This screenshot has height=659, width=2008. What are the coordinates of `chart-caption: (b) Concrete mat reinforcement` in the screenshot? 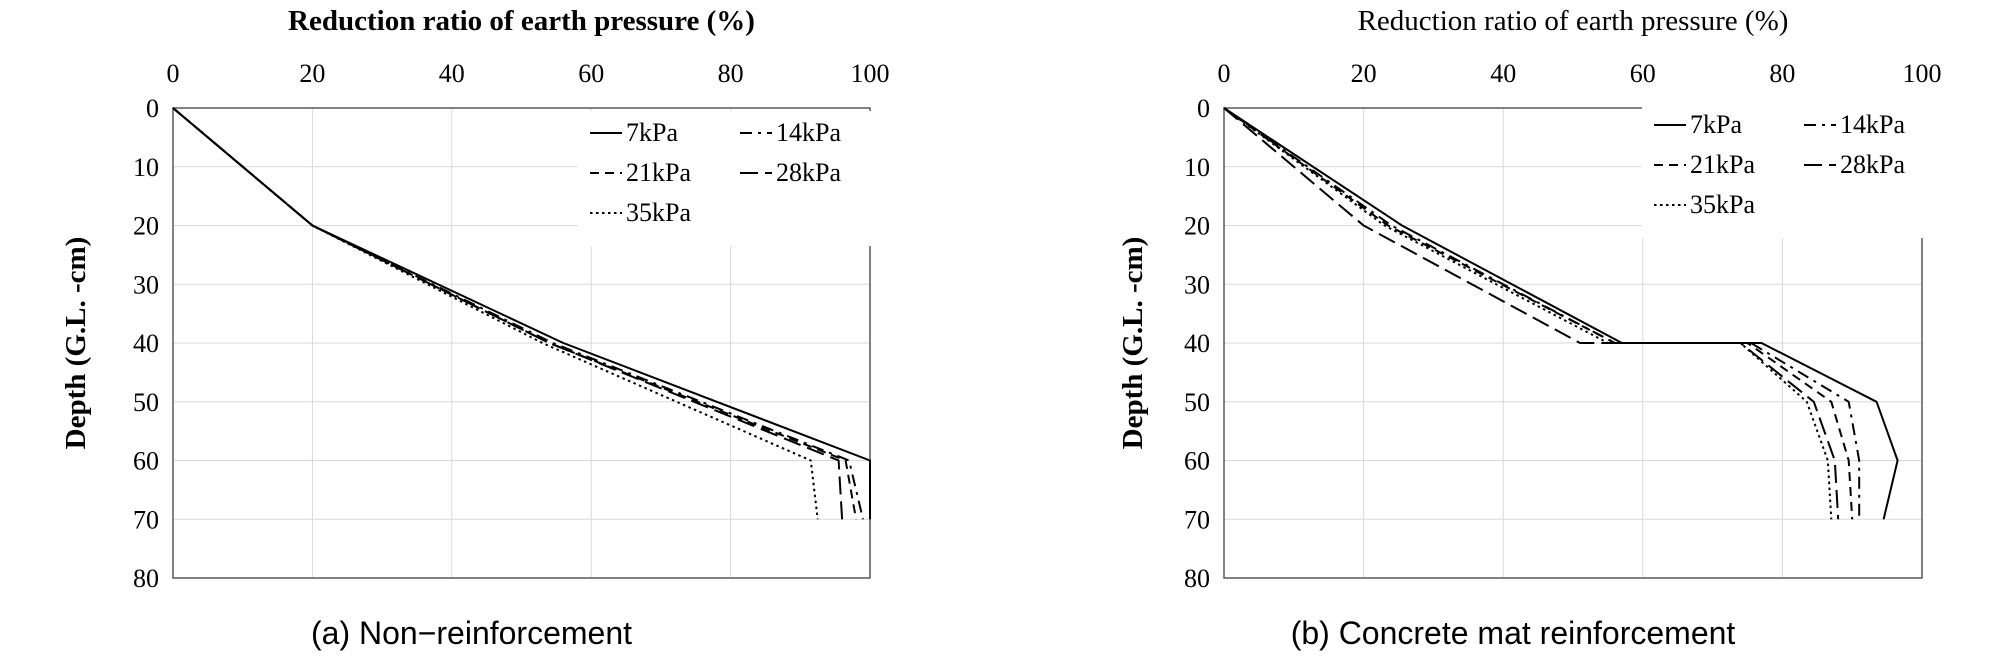 It's located at (1513, 633).